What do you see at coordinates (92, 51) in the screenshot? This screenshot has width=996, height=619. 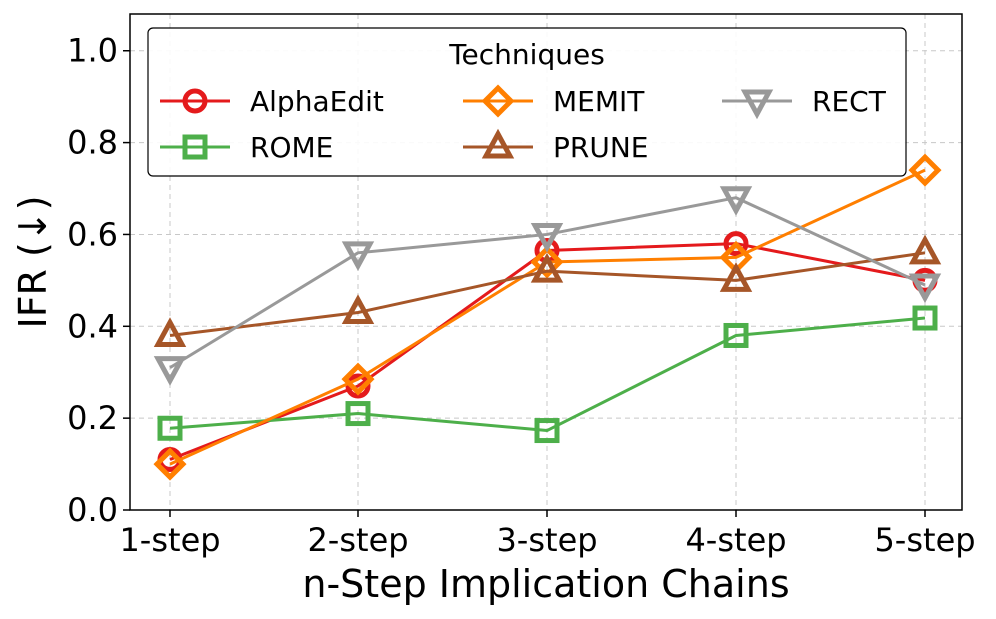 I see `y-tick-label: 1.0` at bounding box center [92, 51].